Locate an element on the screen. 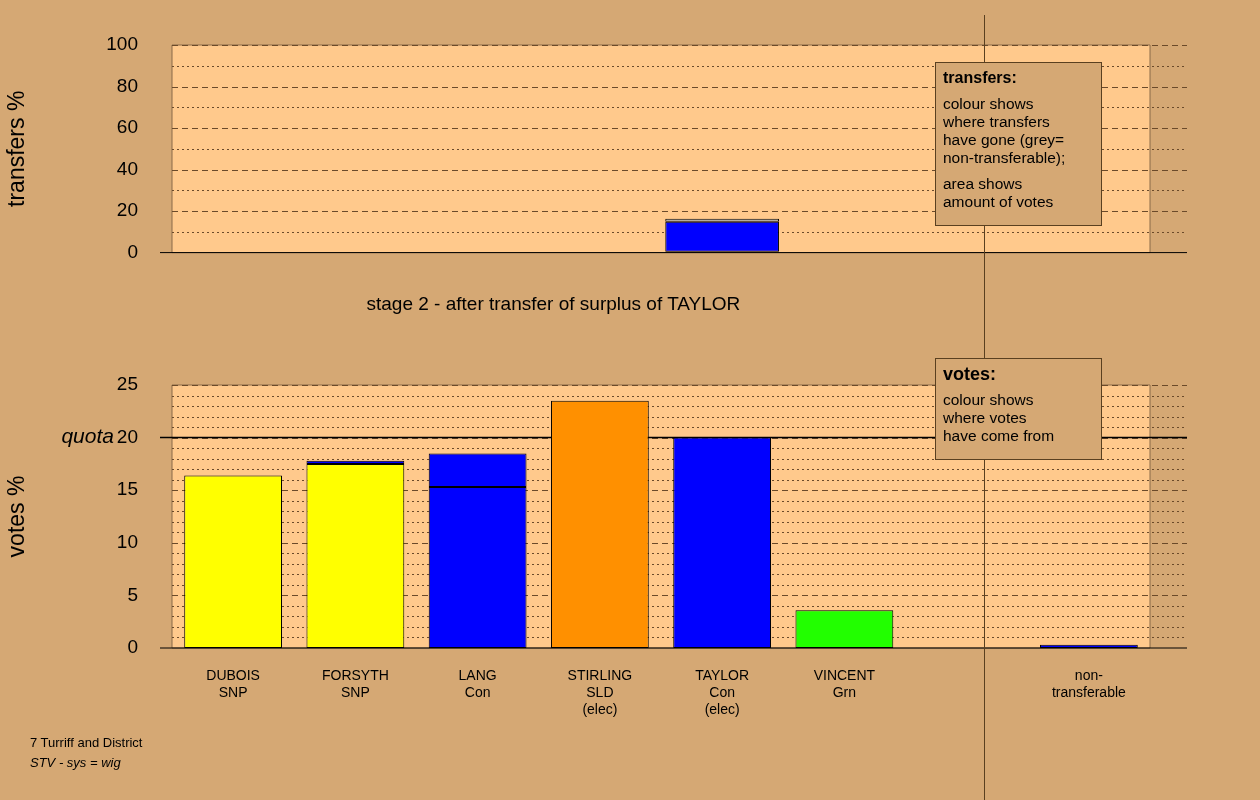 This screenshot has height=800, width=1260. text: STV - sys = wig is located at coordinates (75, 762).